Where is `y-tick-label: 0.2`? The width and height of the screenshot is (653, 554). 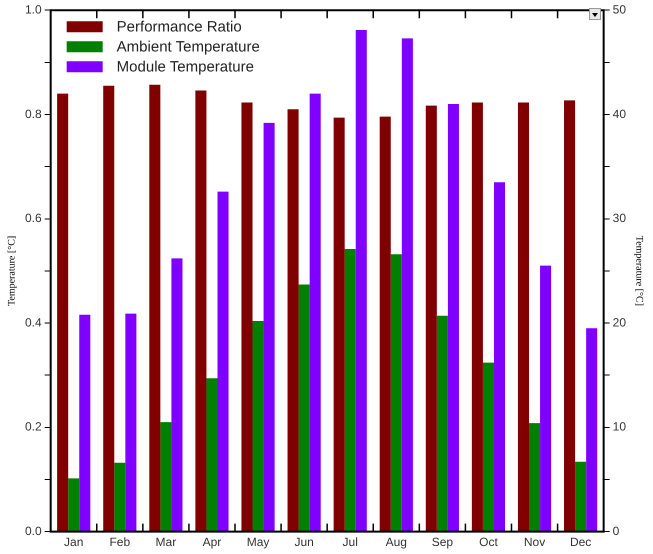
y-tick-label: 0.2 is located at coordinates (33, 427).